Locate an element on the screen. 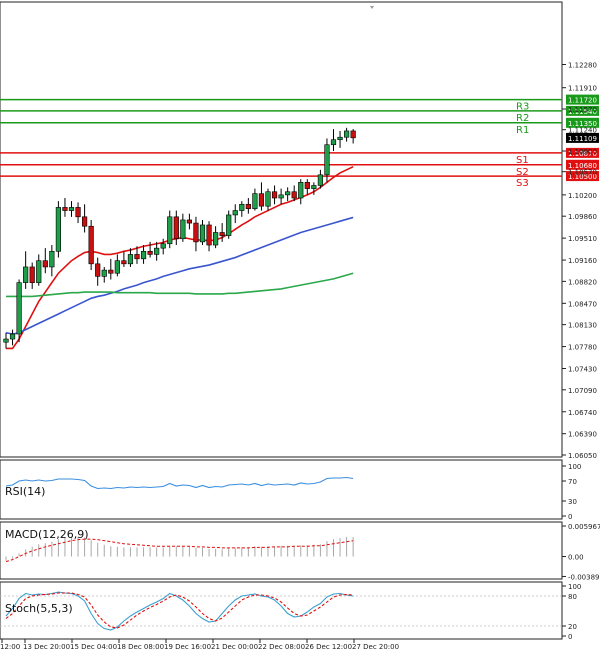 The width and height of the screenshot is (600, 654). rsi-tick-label: 0 is located at coordinates (570, 517).